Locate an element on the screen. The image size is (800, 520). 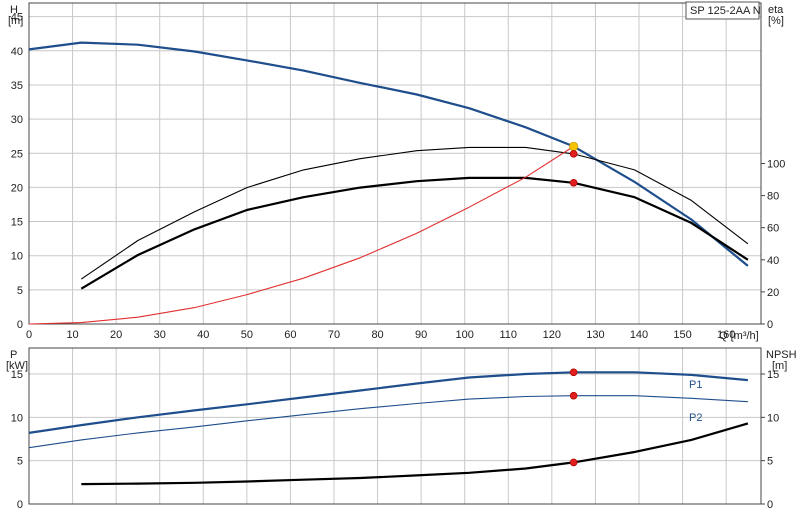
x-axis-label: Q [m³/h] is located at coordinates (739, 336).